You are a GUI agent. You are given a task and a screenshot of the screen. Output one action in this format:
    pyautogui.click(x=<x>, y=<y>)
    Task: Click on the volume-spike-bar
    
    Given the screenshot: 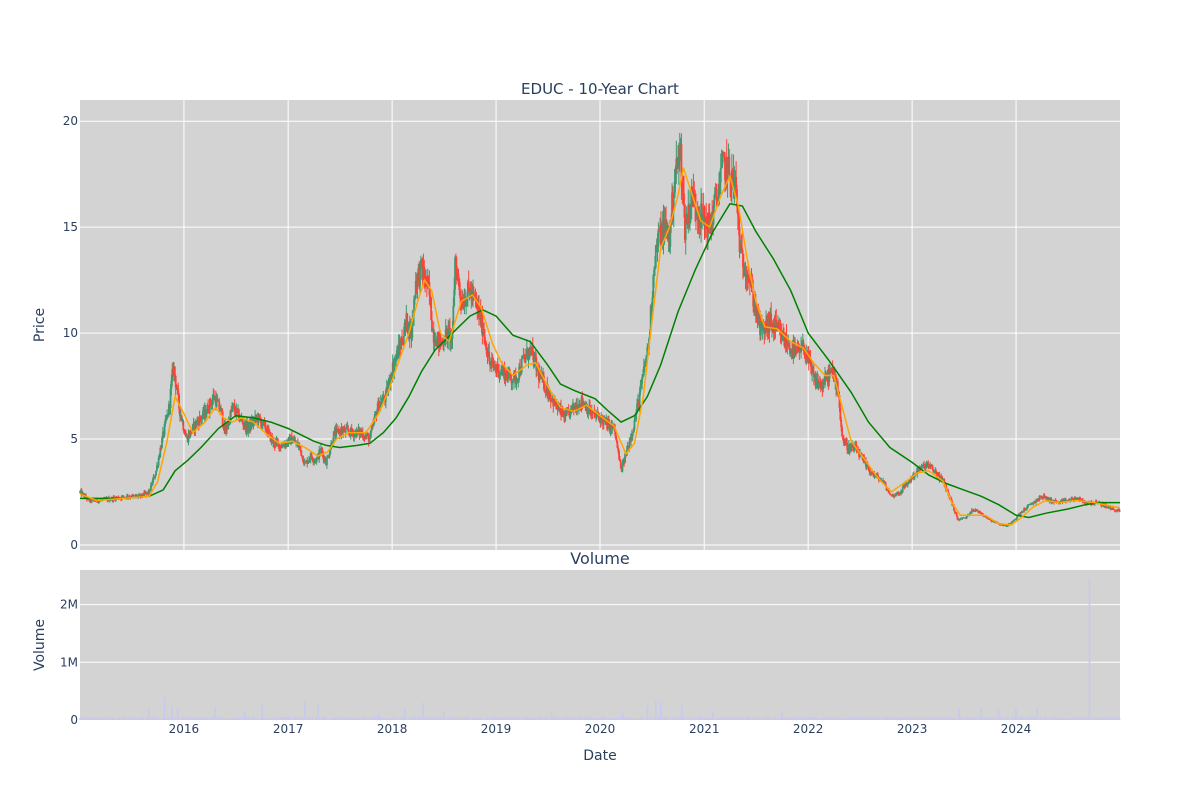 What is the action you would take?
    pyautogui.click(x=782, y=715)
    